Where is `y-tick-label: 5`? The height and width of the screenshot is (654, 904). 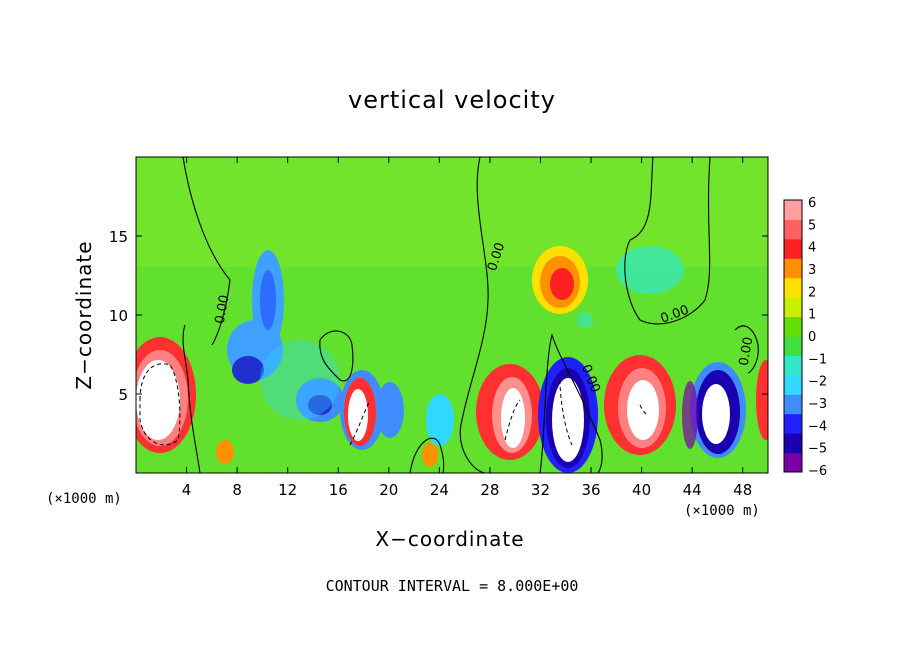
y-tick-label: 5 is located at coordinates (123, 395).